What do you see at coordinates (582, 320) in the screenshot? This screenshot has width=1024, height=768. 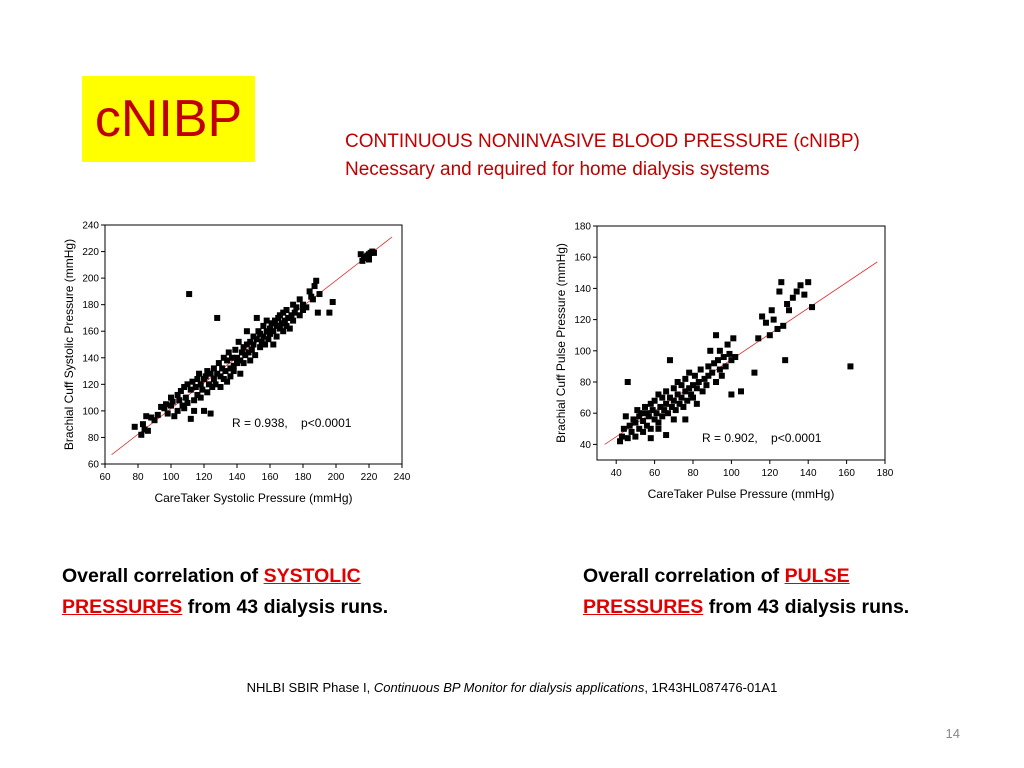 I see `y-tick-label: 120` at bounding box center [582, 320].